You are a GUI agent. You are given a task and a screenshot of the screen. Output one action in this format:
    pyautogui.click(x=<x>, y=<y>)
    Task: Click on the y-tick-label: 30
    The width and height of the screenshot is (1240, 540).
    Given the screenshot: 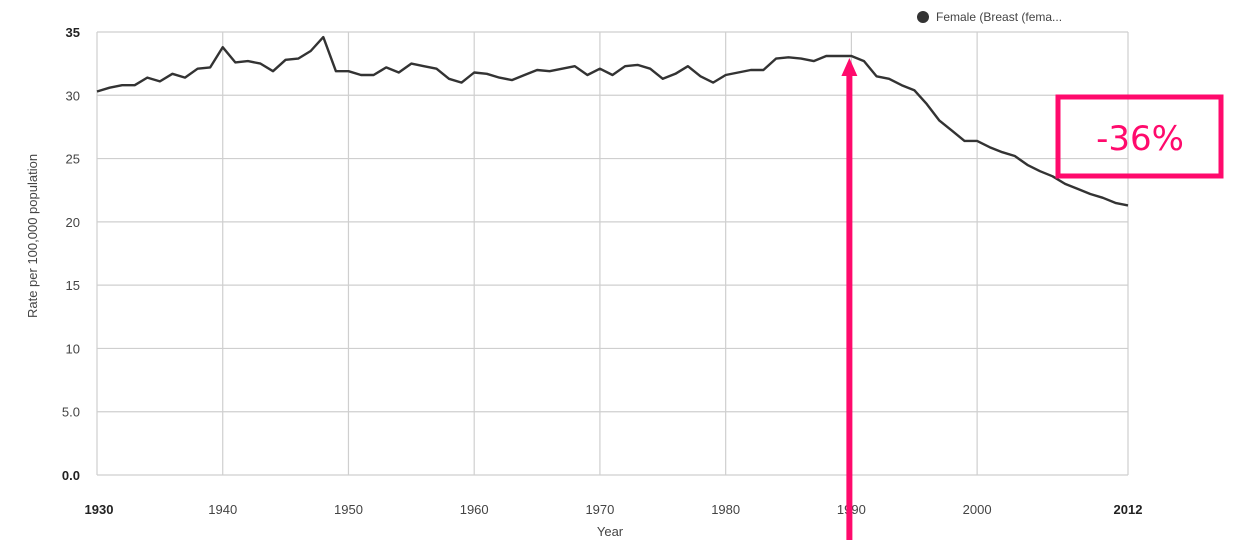 What is the action you would take?
    pyautogui.click(x=73, y=95)
    